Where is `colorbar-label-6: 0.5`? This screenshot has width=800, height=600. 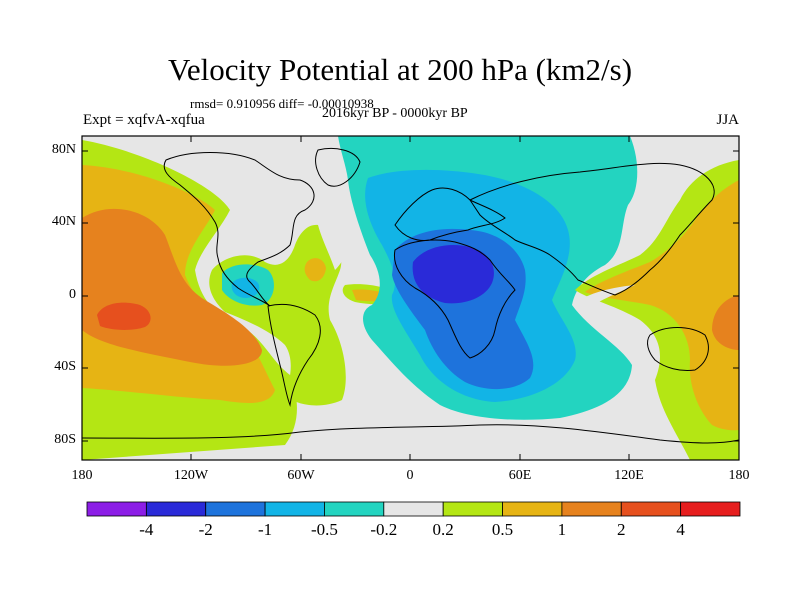
colorbar-label-6: 0.5 is located at coordinates (502, 529).